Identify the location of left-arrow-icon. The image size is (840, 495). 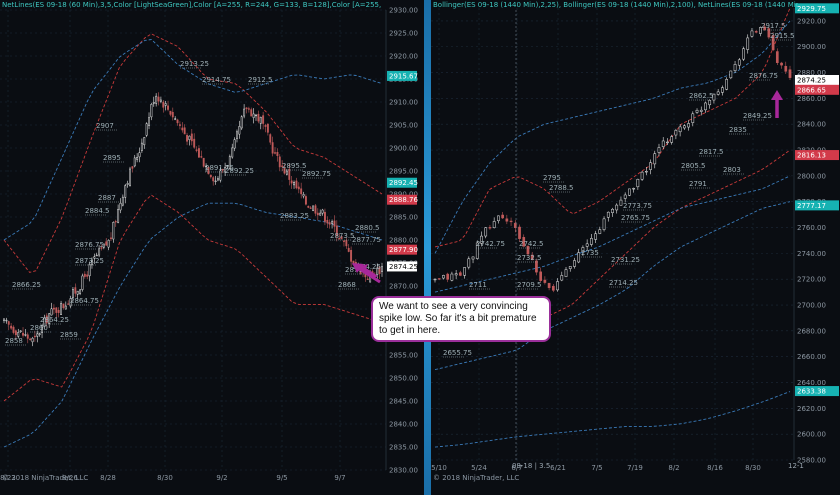
(369, 271).